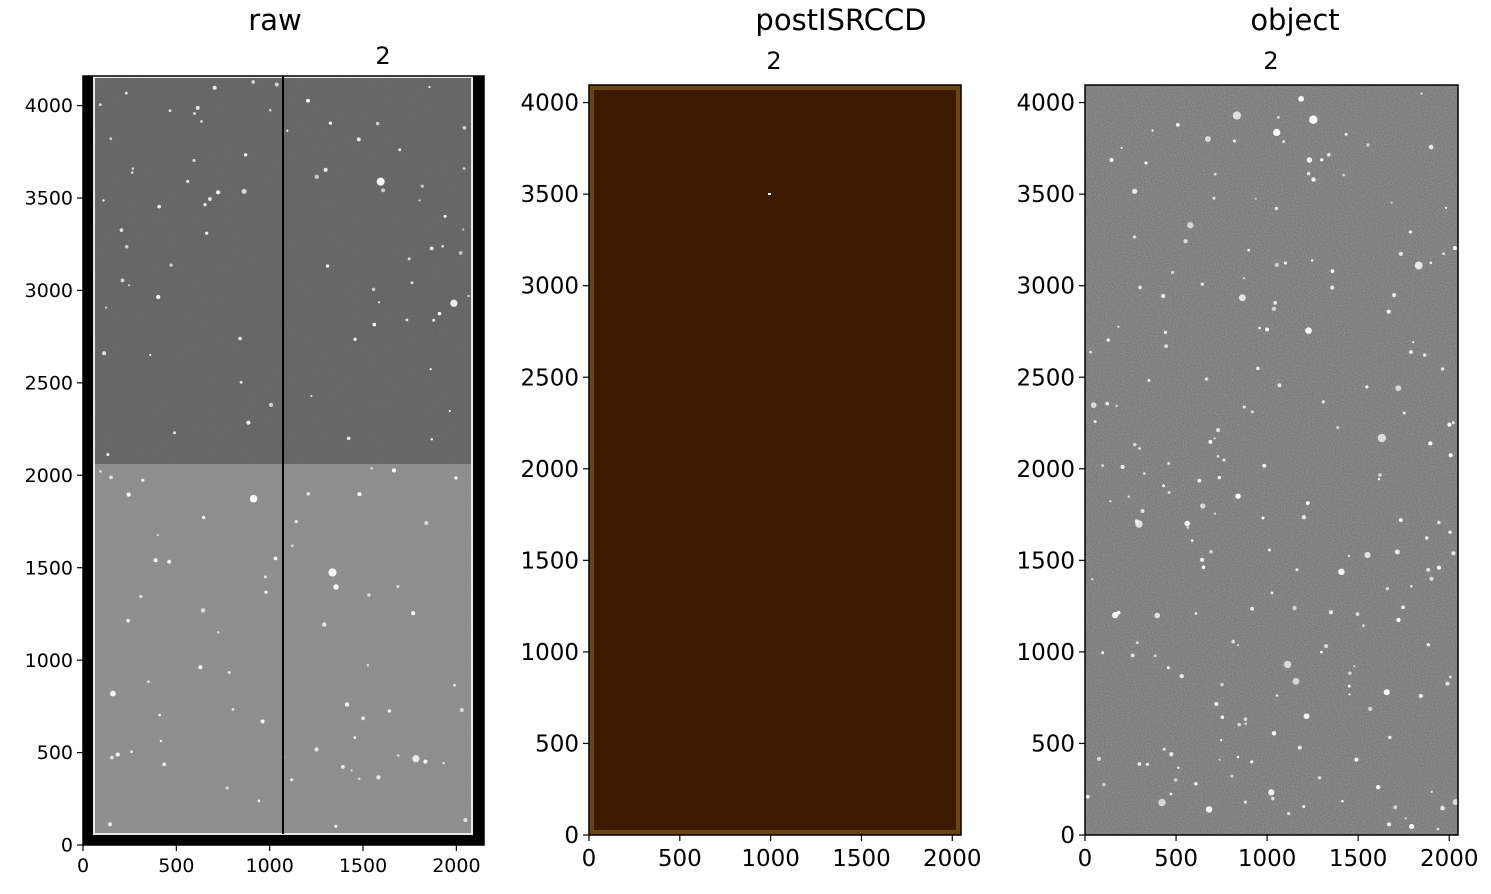 The width and height of the screenshot is (1491, 894). Describe the element at coordinates (456, 866) in the screenshot. I see `raw-x-tick-label: 2000` at that location.